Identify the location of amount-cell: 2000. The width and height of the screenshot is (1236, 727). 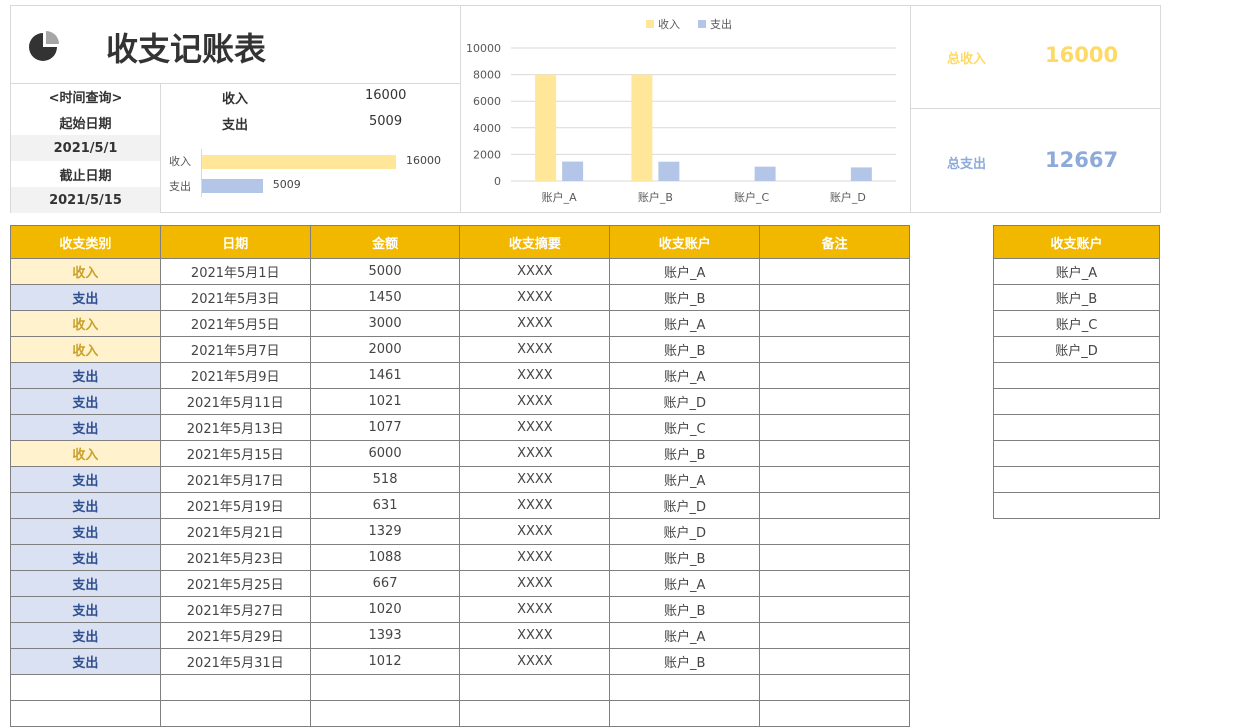
(385, 349).